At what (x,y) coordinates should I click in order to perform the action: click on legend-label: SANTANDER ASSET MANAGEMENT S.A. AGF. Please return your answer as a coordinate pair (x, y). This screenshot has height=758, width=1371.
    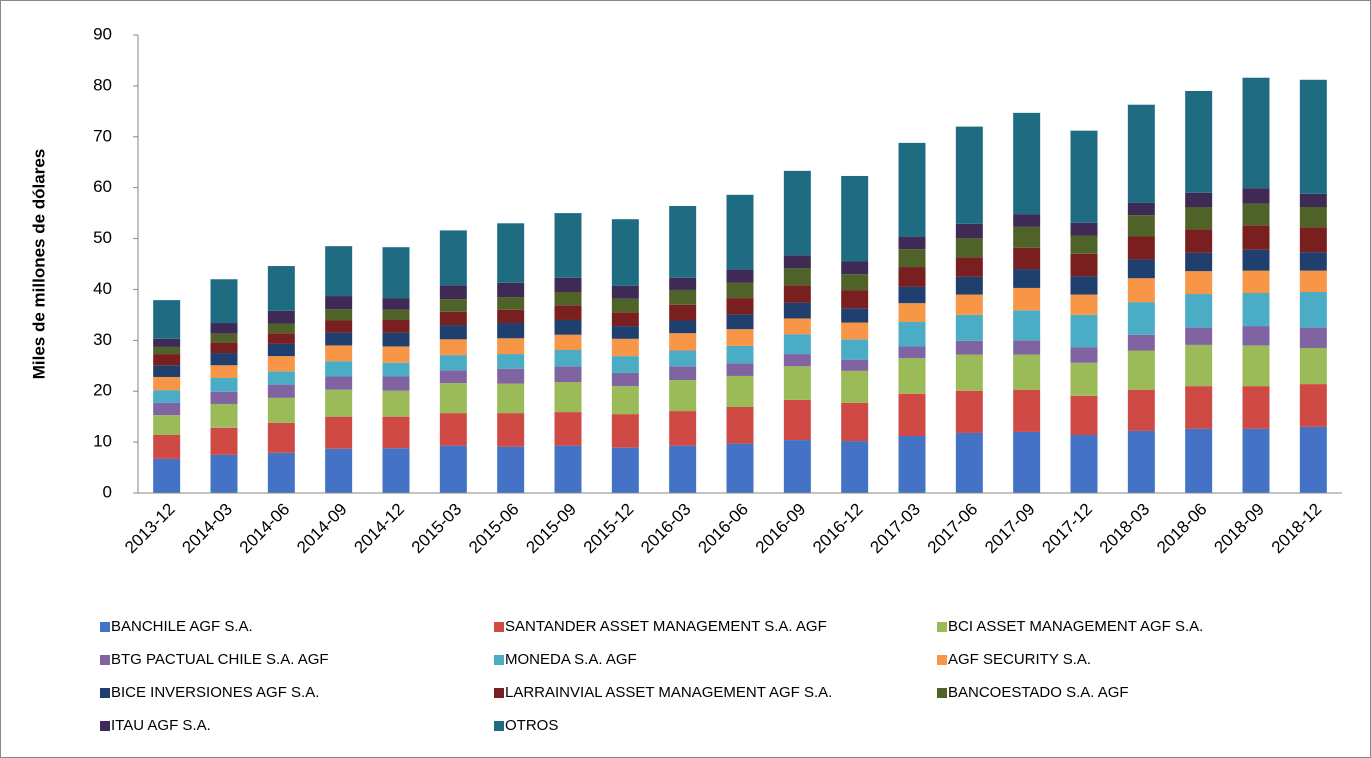
    Looking at the image, I should click on (666, 626).